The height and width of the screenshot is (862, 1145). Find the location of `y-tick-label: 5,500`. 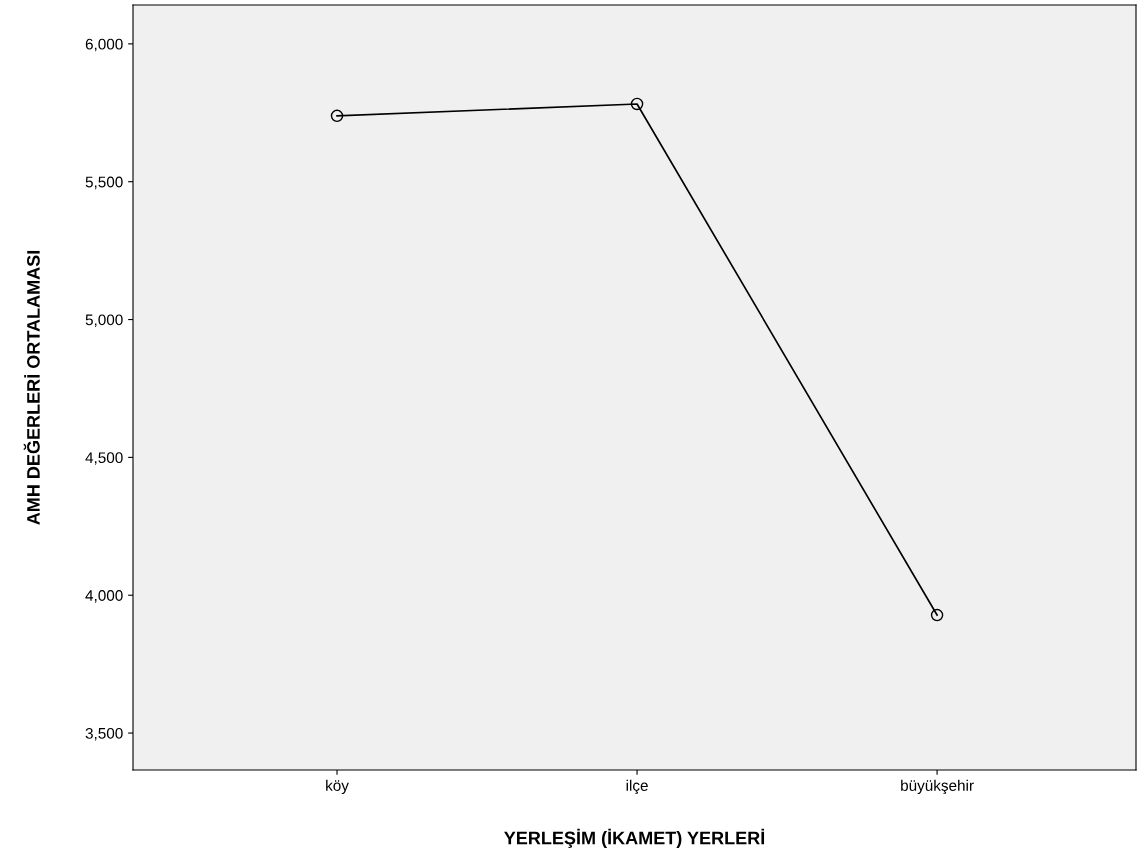

y-tick-label: 5,500 is located at coordinates (104, 183).